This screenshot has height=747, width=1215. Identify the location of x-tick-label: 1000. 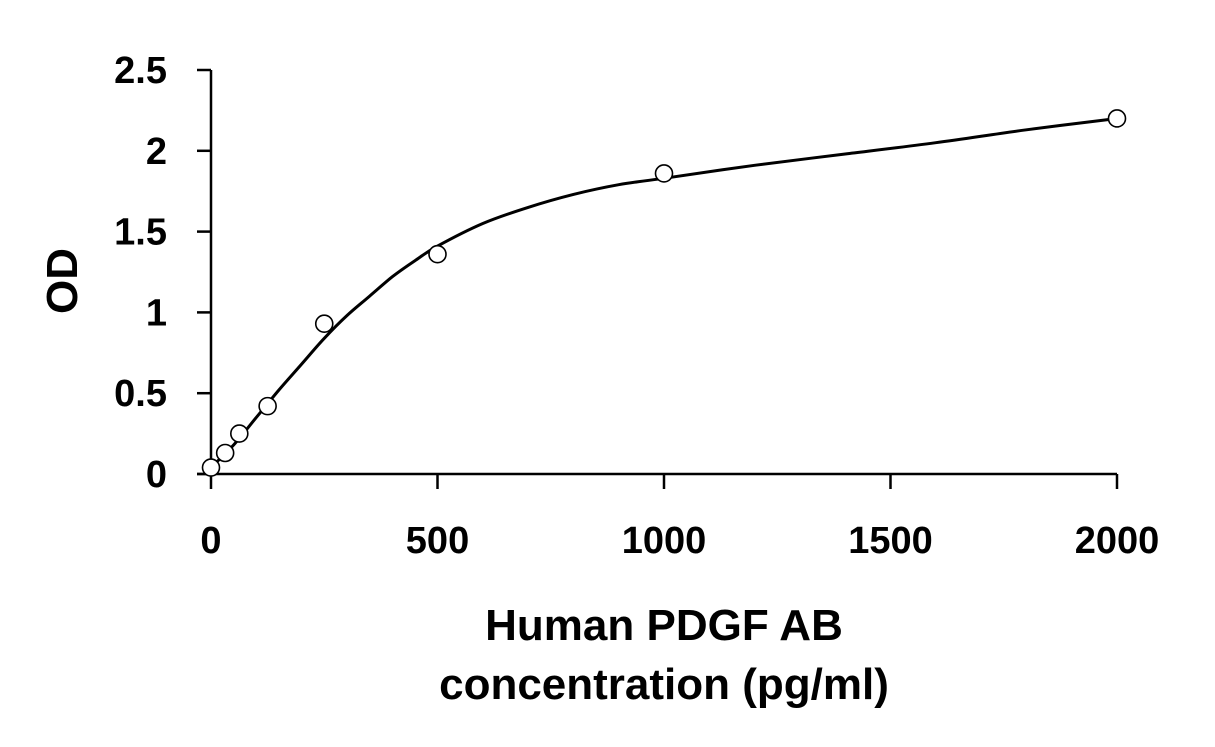
(664, 541).